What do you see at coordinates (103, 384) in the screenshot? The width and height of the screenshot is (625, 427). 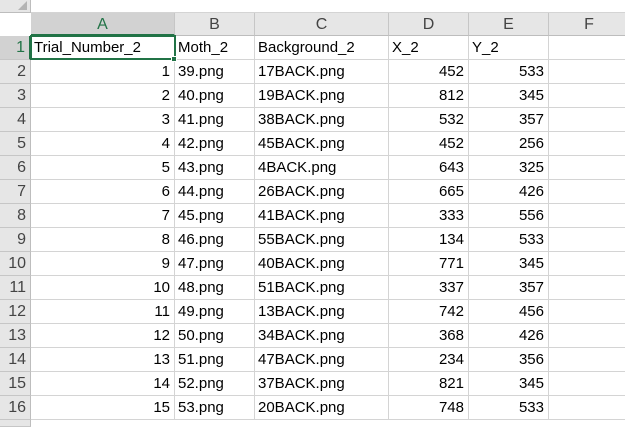 I see `cell-a15: 14` at bounding box center [103, 384].